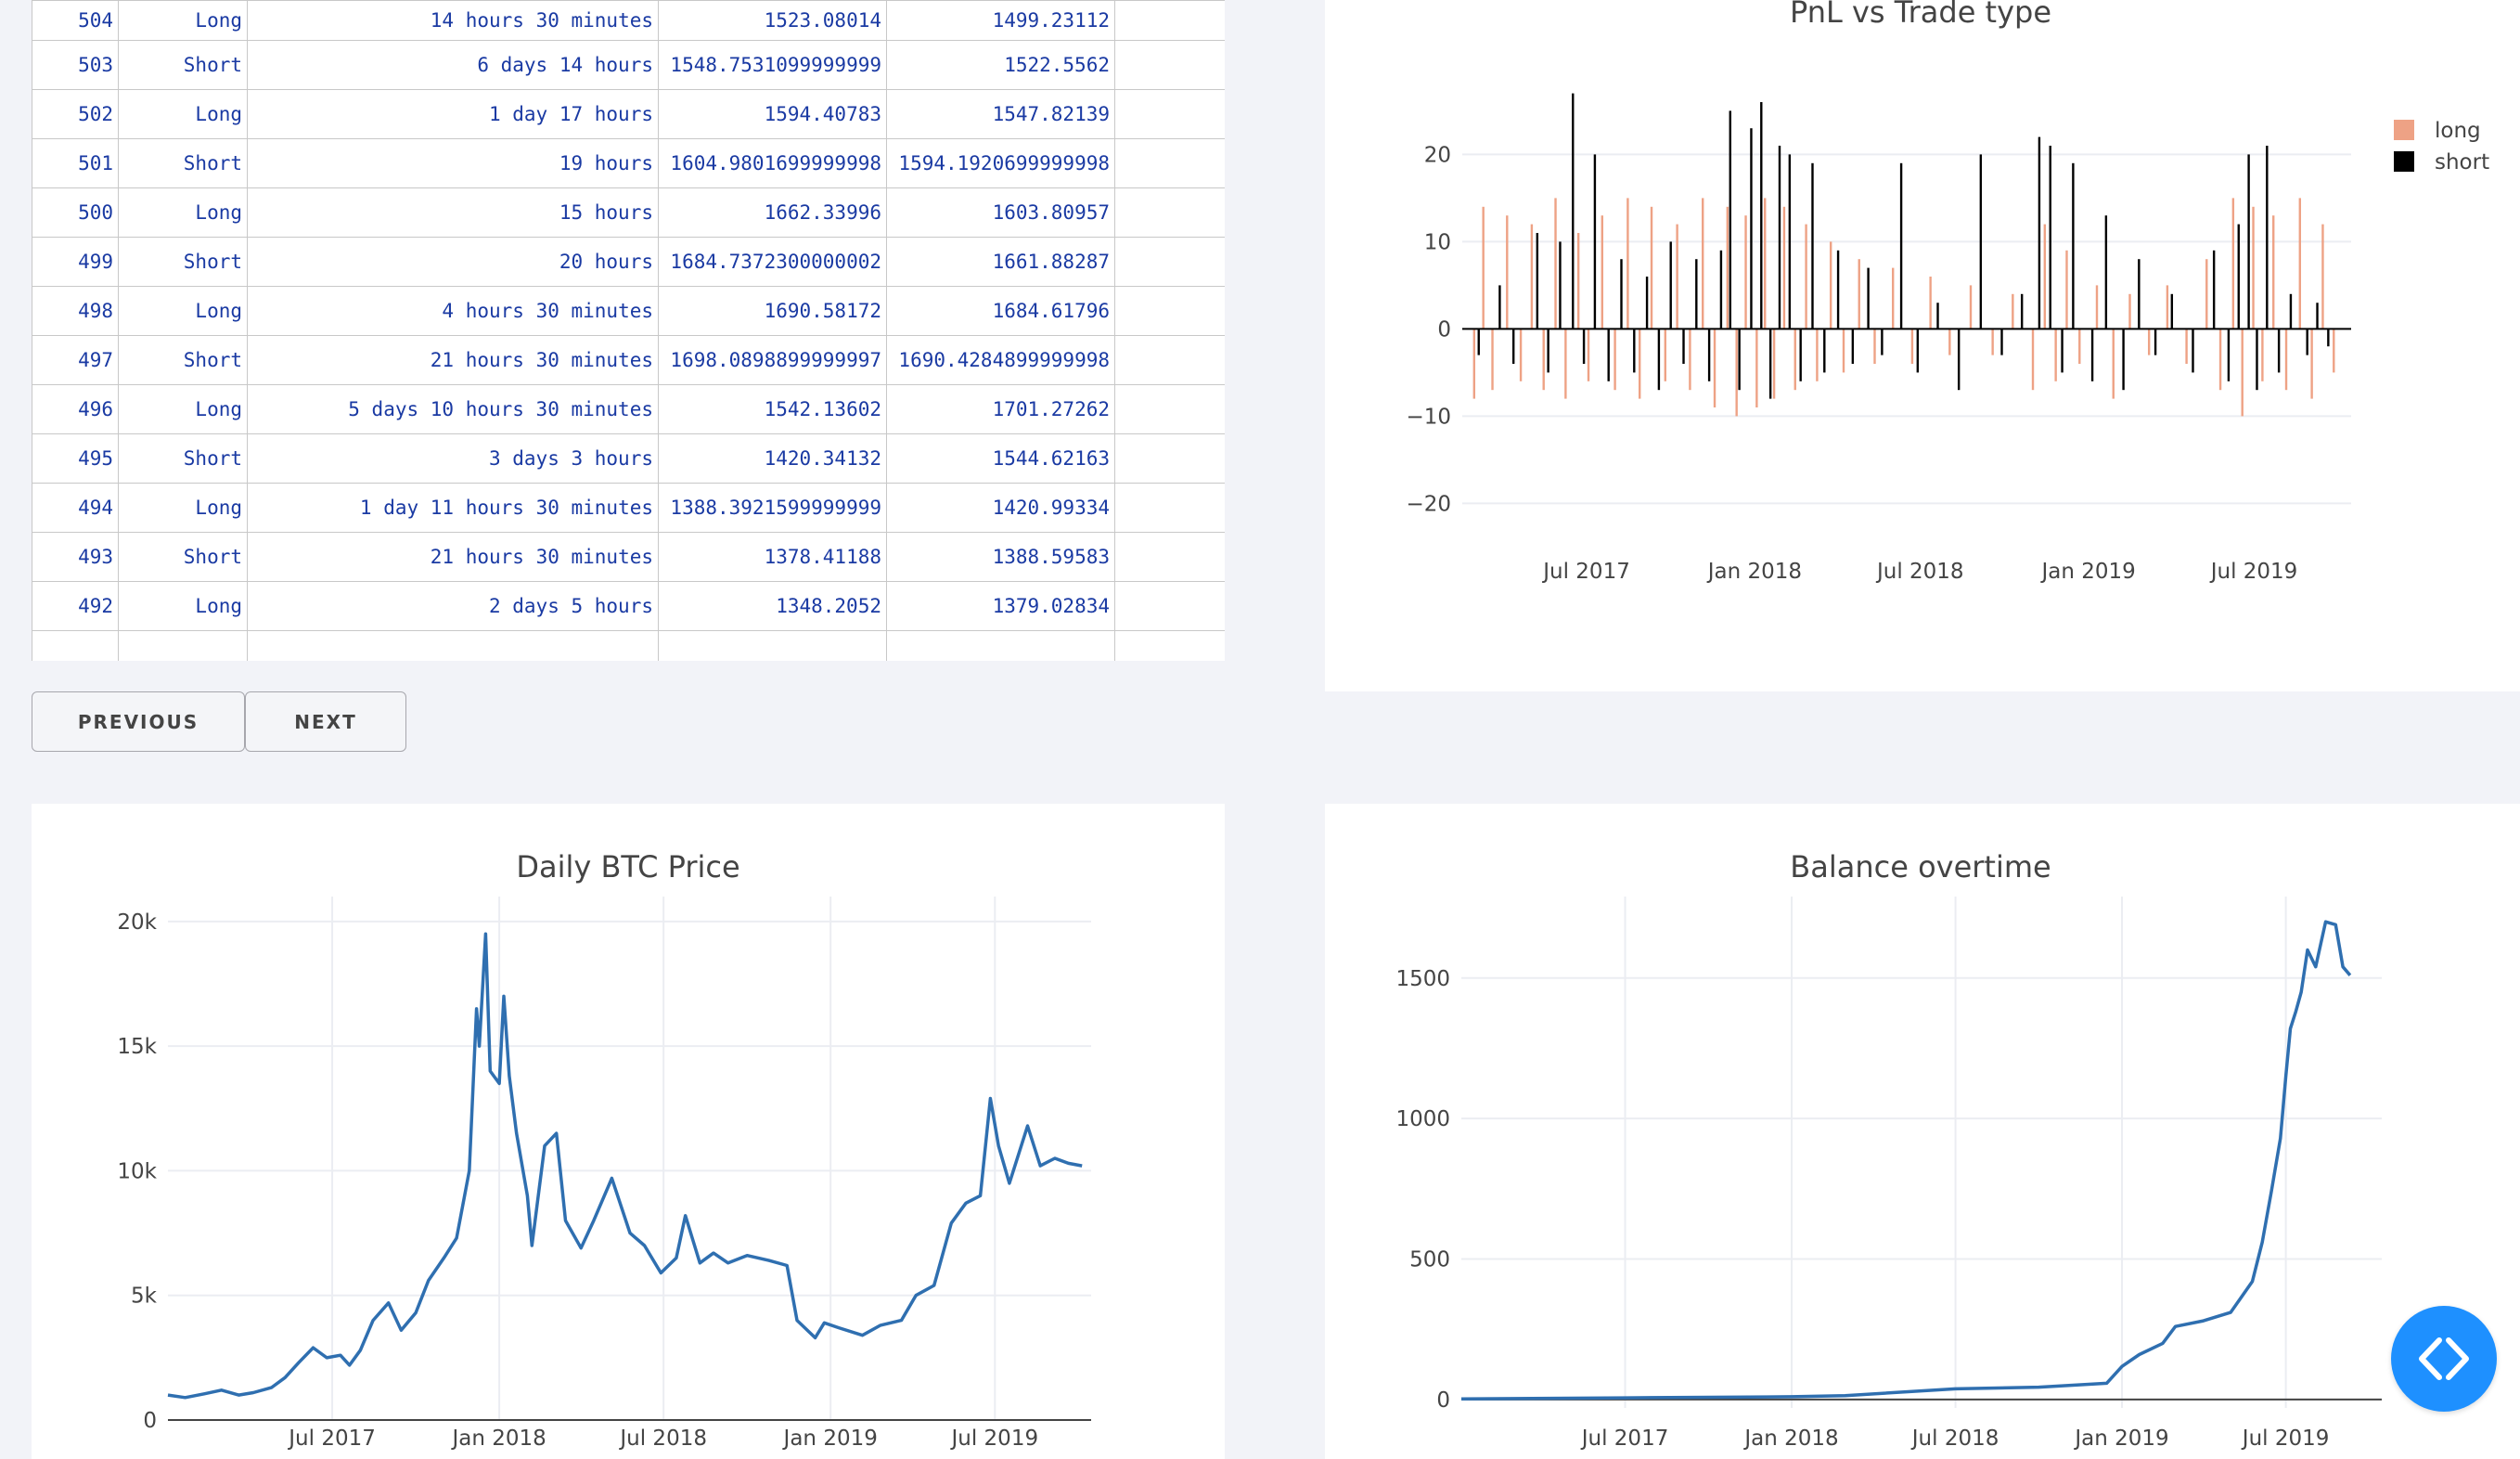 The width and height of the screenshot is (2520, 1459). What do you see at coordinates (1000, 212) in the screenshot?
I see `exit-price-cell: 1603.80957` at bounding box center [1000, 212].